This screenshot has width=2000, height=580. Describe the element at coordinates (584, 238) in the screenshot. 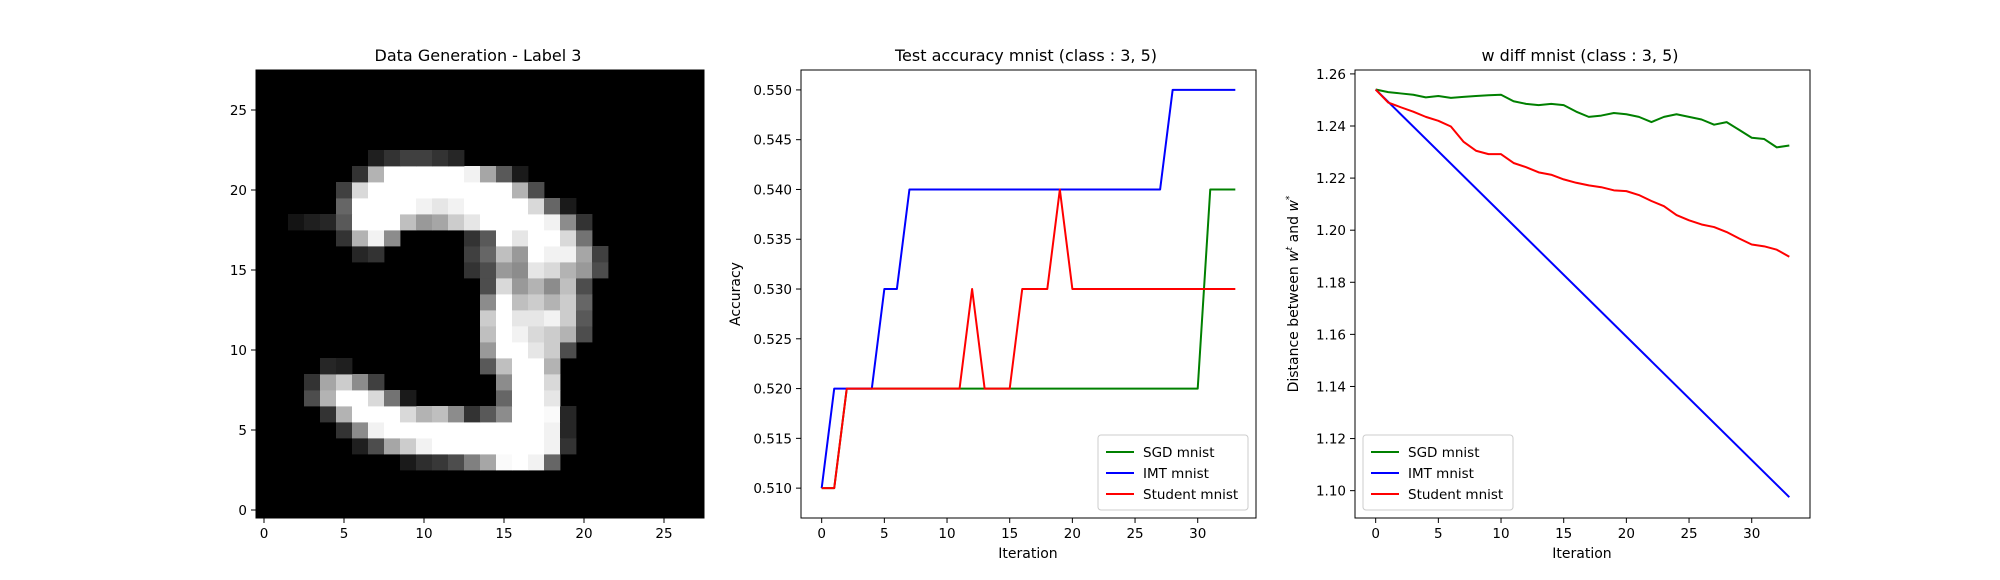

I see `image-pixel-r18-c20` at that location.